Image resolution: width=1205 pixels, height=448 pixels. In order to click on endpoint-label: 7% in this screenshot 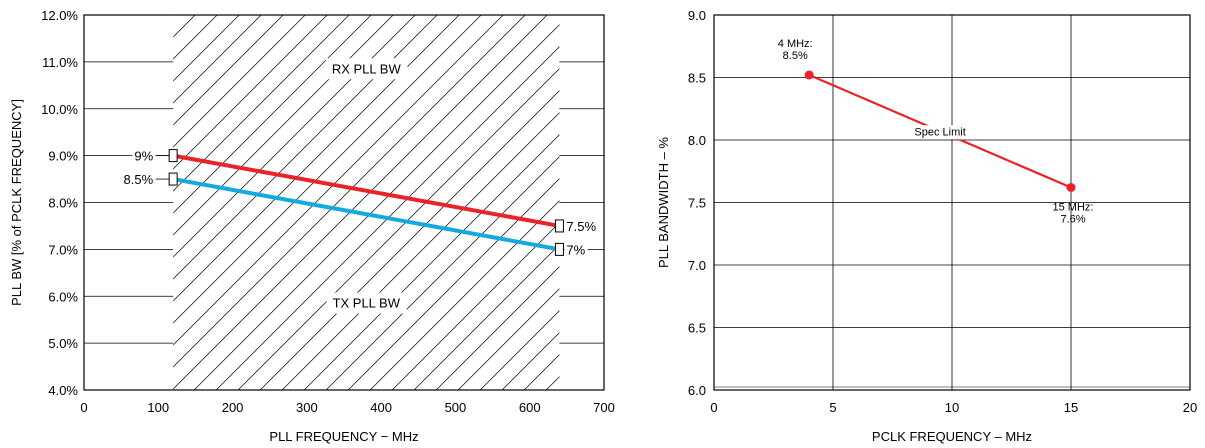, I will do `click(575, 249)`.